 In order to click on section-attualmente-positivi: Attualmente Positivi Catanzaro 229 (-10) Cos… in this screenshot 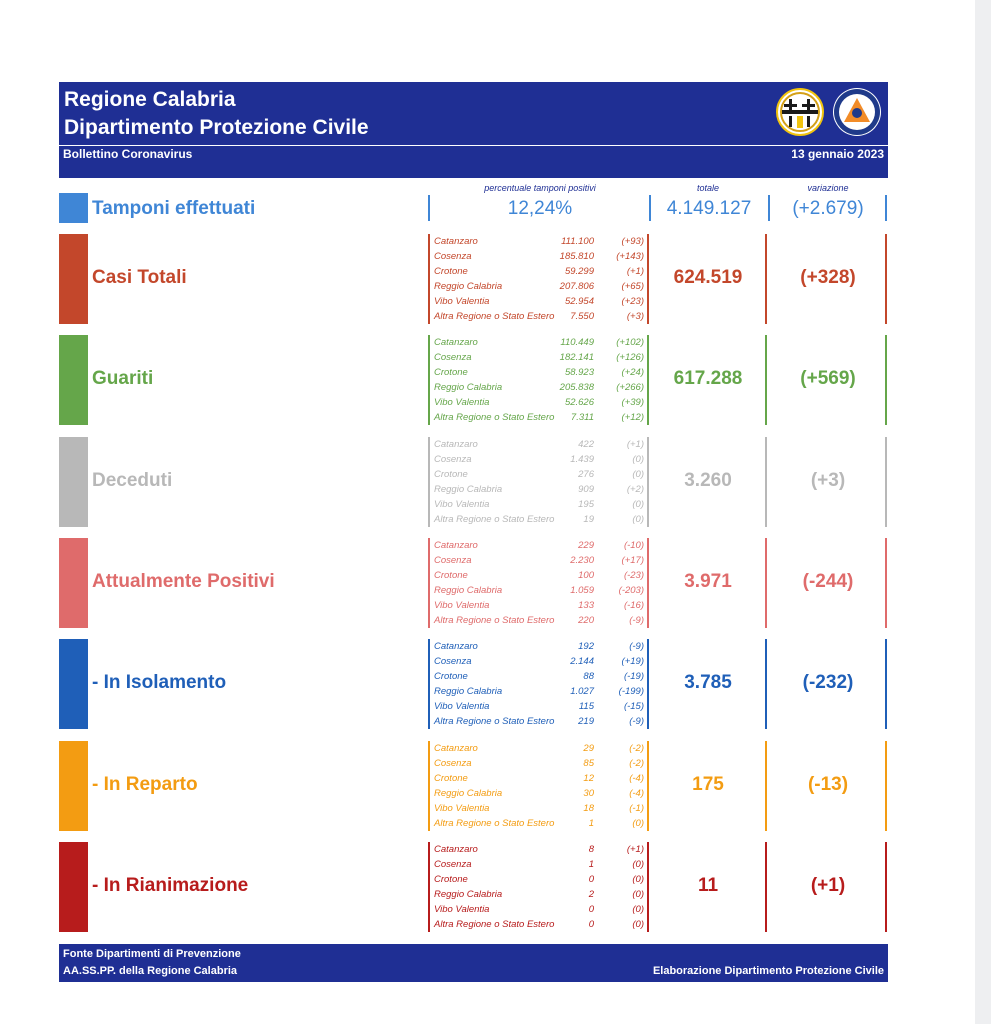, I will do `click(473, 583)`.